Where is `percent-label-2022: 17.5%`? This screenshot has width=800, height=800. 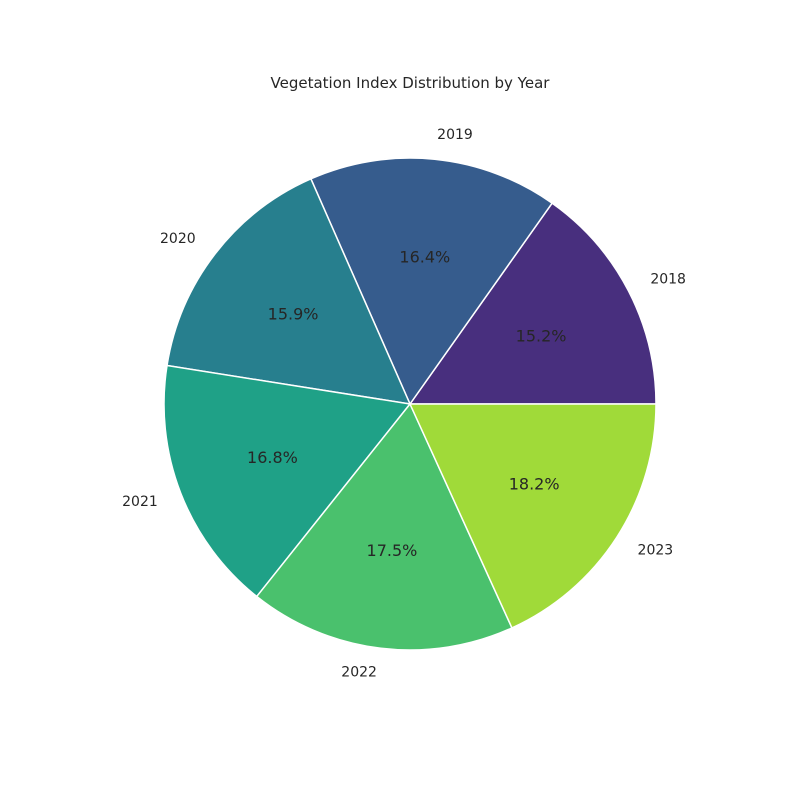 percent-label-2022: 17.5% is located at coordinates (392, 550).